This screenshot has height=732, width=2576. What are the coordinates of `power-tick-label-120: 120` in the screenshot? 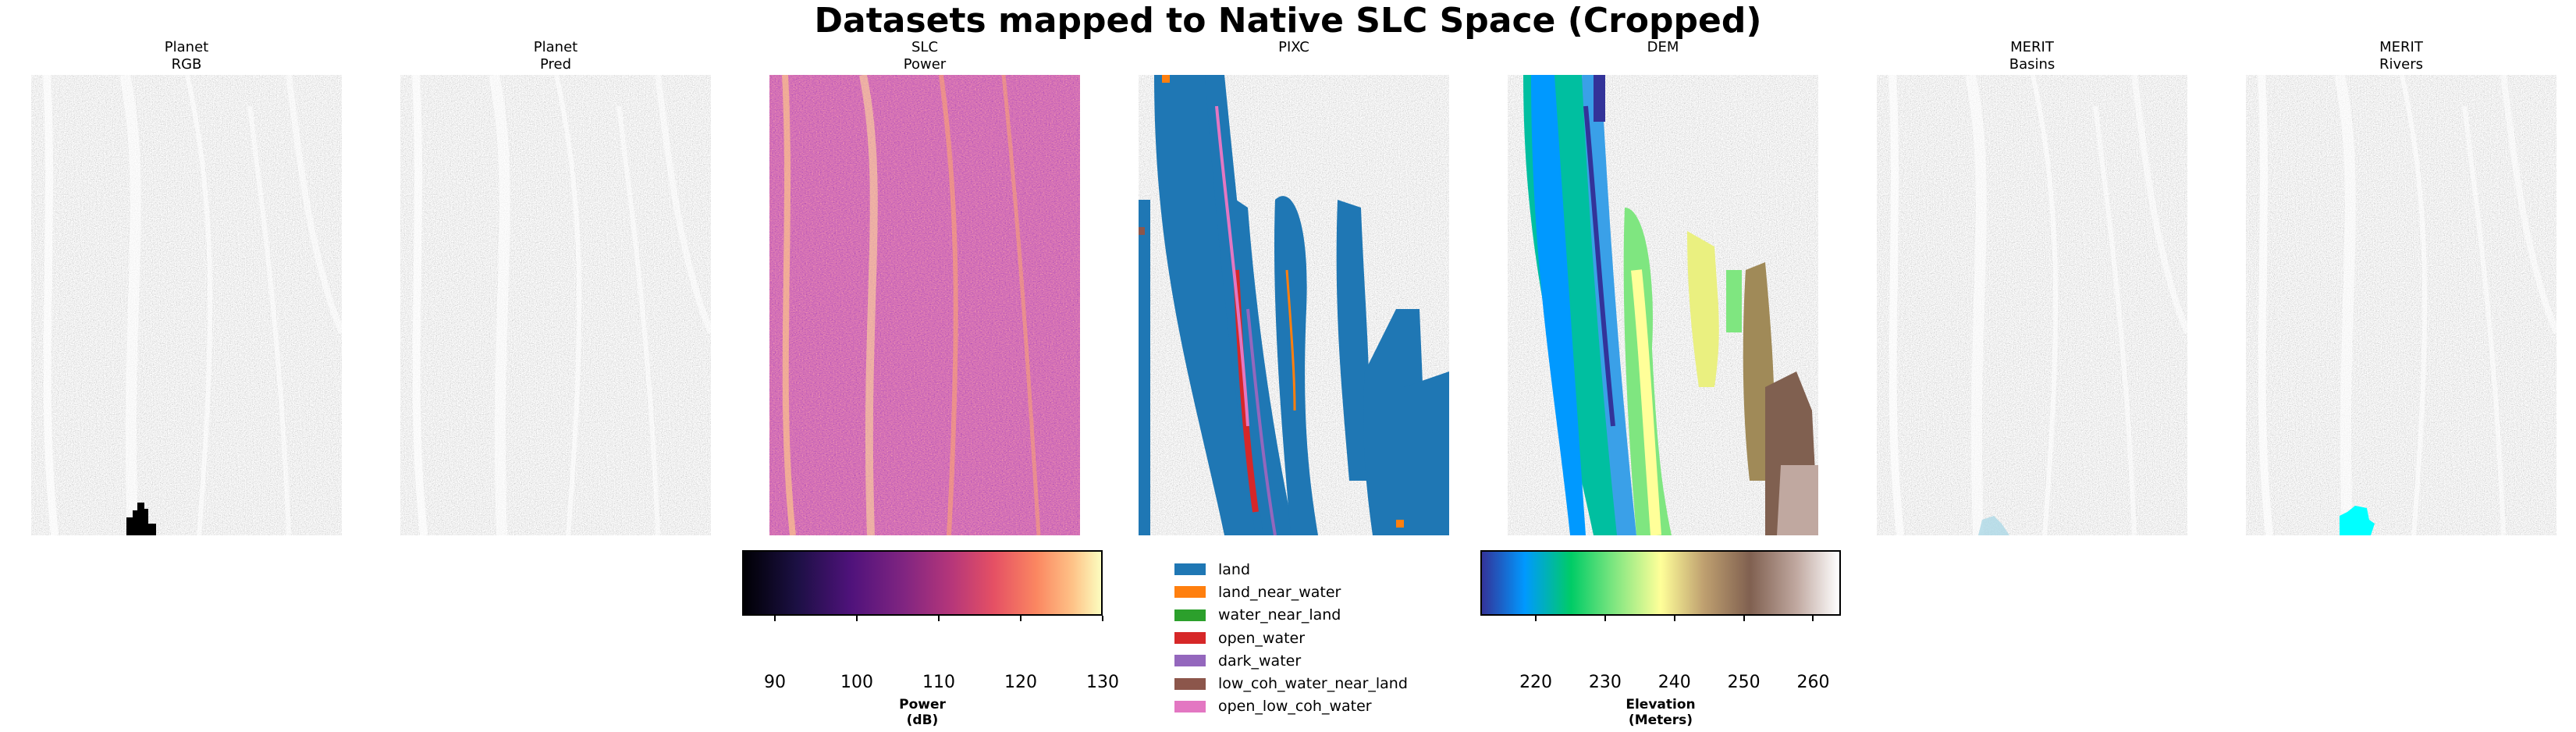 It's located at (1021, 682).